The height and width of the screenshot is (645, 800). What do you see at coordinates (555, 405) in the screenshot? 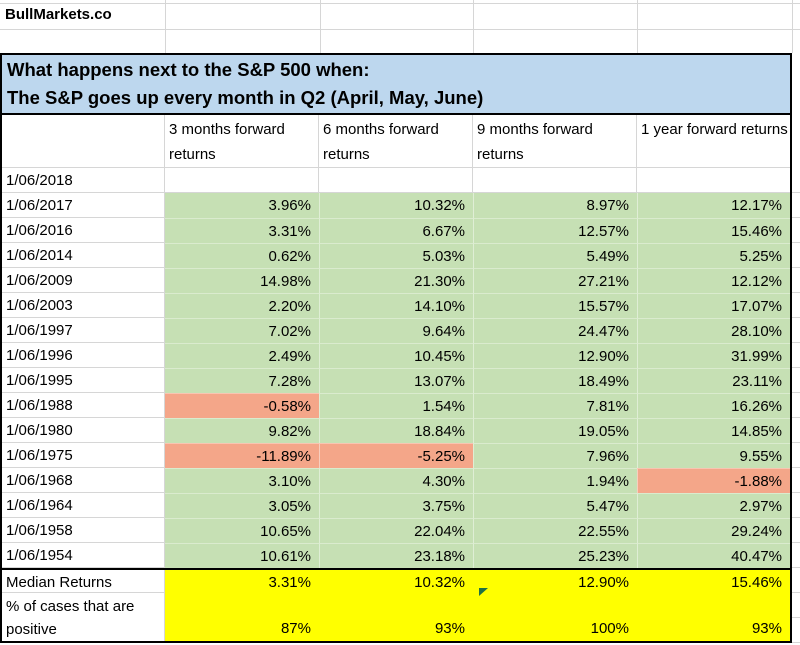
I see `value-cell: 7.81%` at bounding box center [555, 405].